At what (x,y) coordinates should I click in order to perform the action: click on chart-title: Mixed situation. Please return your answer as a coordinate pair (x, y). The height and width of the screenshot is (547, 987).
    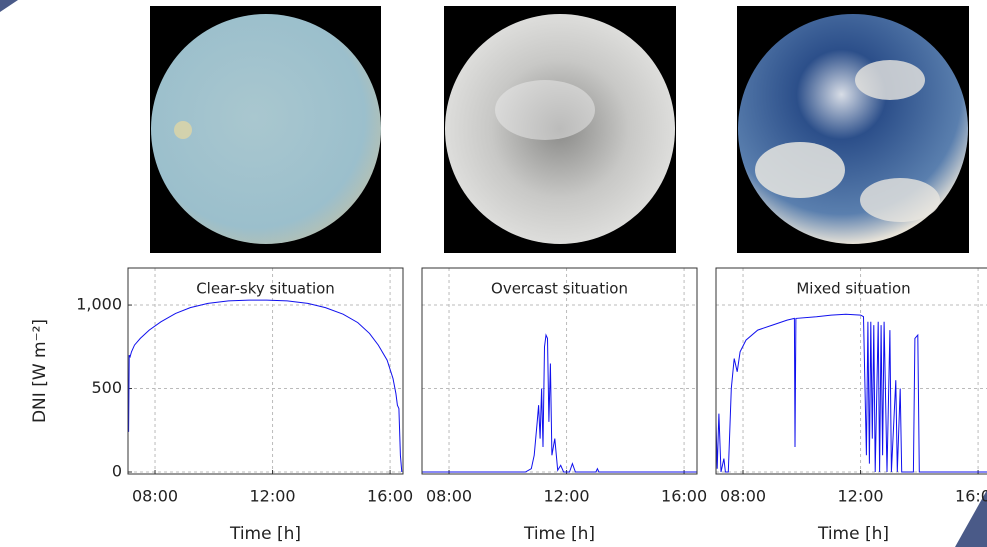
    Looking at the image, I should click on (853, 289).